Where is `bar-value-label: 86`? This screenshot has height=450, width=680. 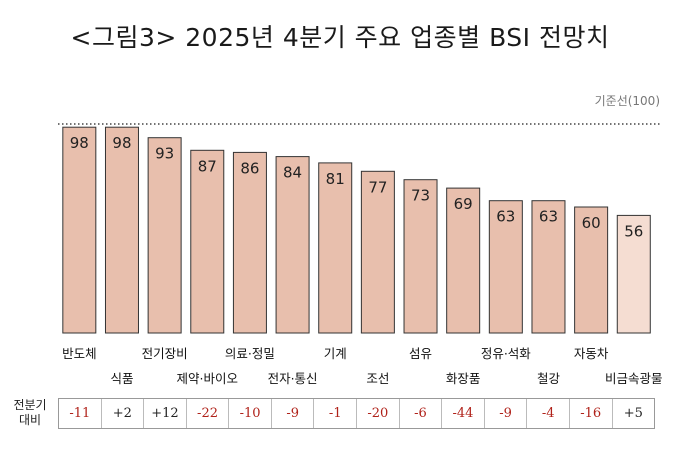
bar-value-label: 86 is located at coordinates (249, 168).